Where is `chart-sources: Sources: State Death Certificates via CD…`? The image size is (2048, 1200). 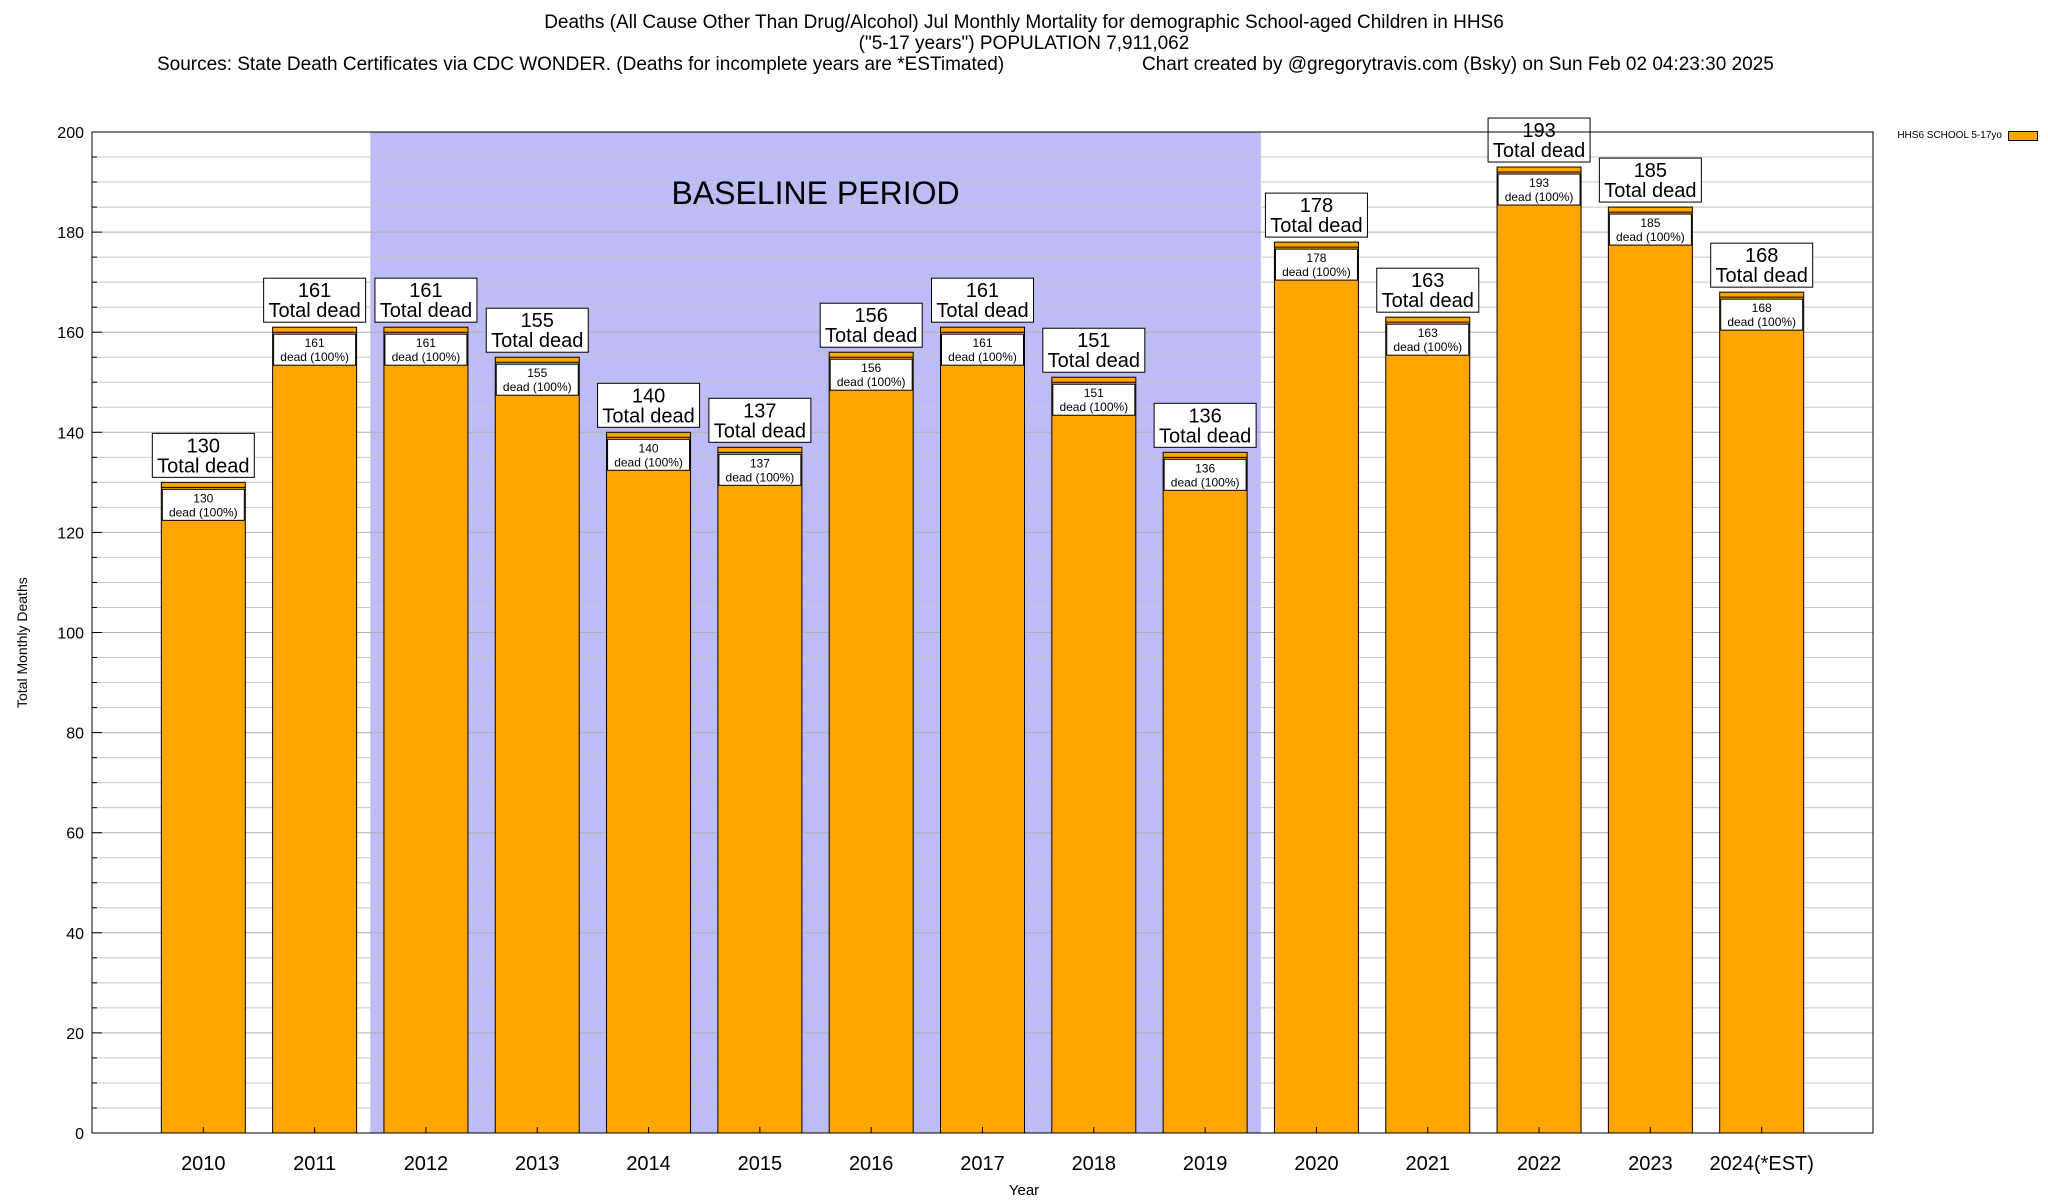
chart-sources: Sources: State Death Certificates via CD… is located at coordinates (581, 64).